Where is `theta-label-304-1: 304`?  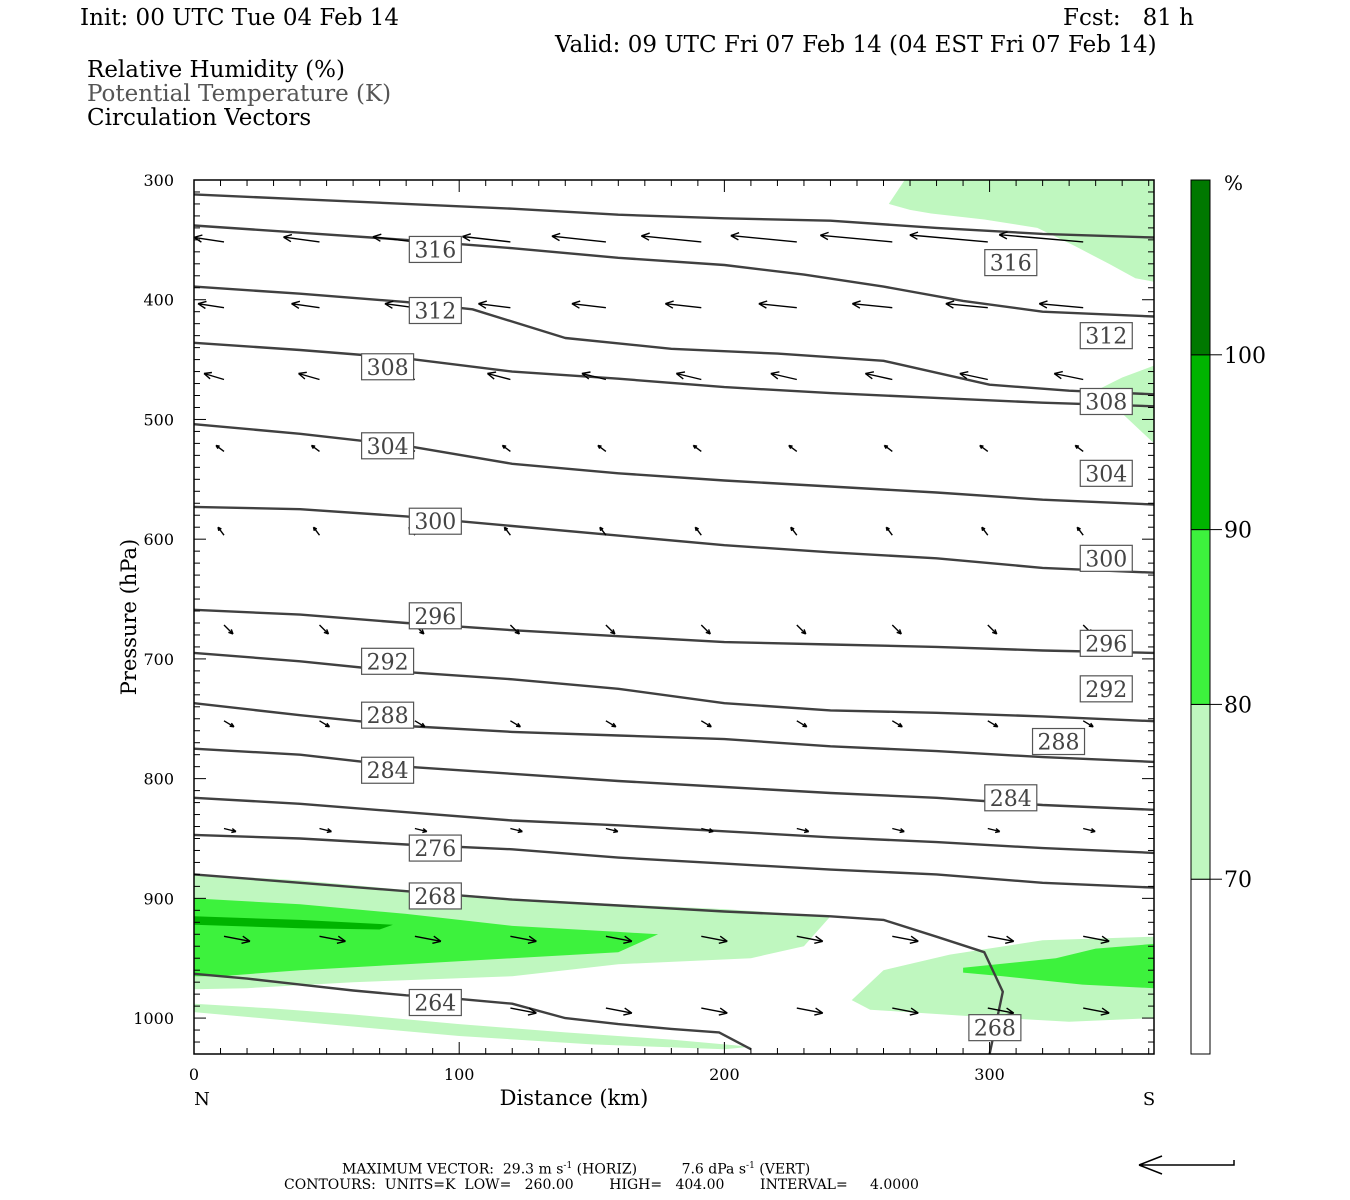 theta-label-304-1: 304 is located at coordinates (1106, 474).